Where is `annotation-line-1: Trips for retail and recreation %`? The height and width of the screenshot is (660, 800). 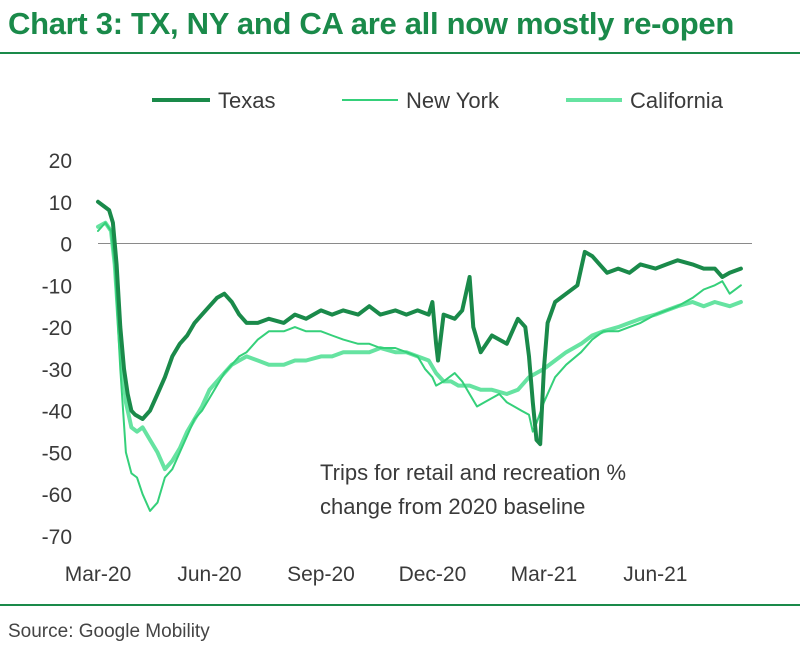 annotation-line-1: Trips for retail and recreation % is located at coordinates (473, 472).